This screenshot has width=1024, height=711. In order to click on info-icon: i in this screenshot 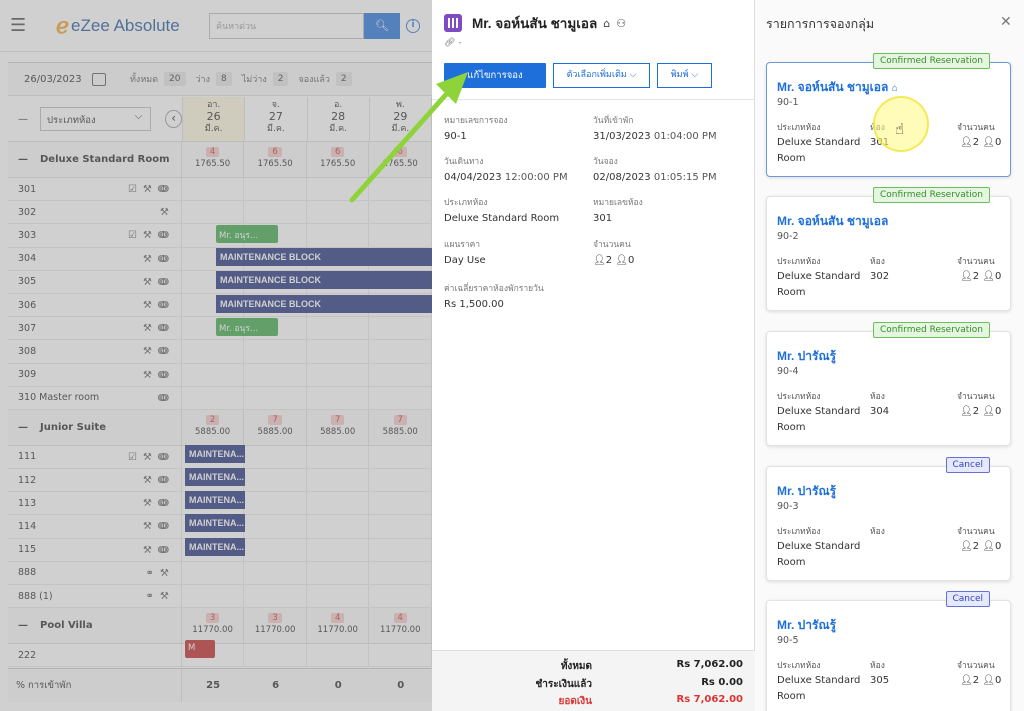, I will do `click(413, 26)`.